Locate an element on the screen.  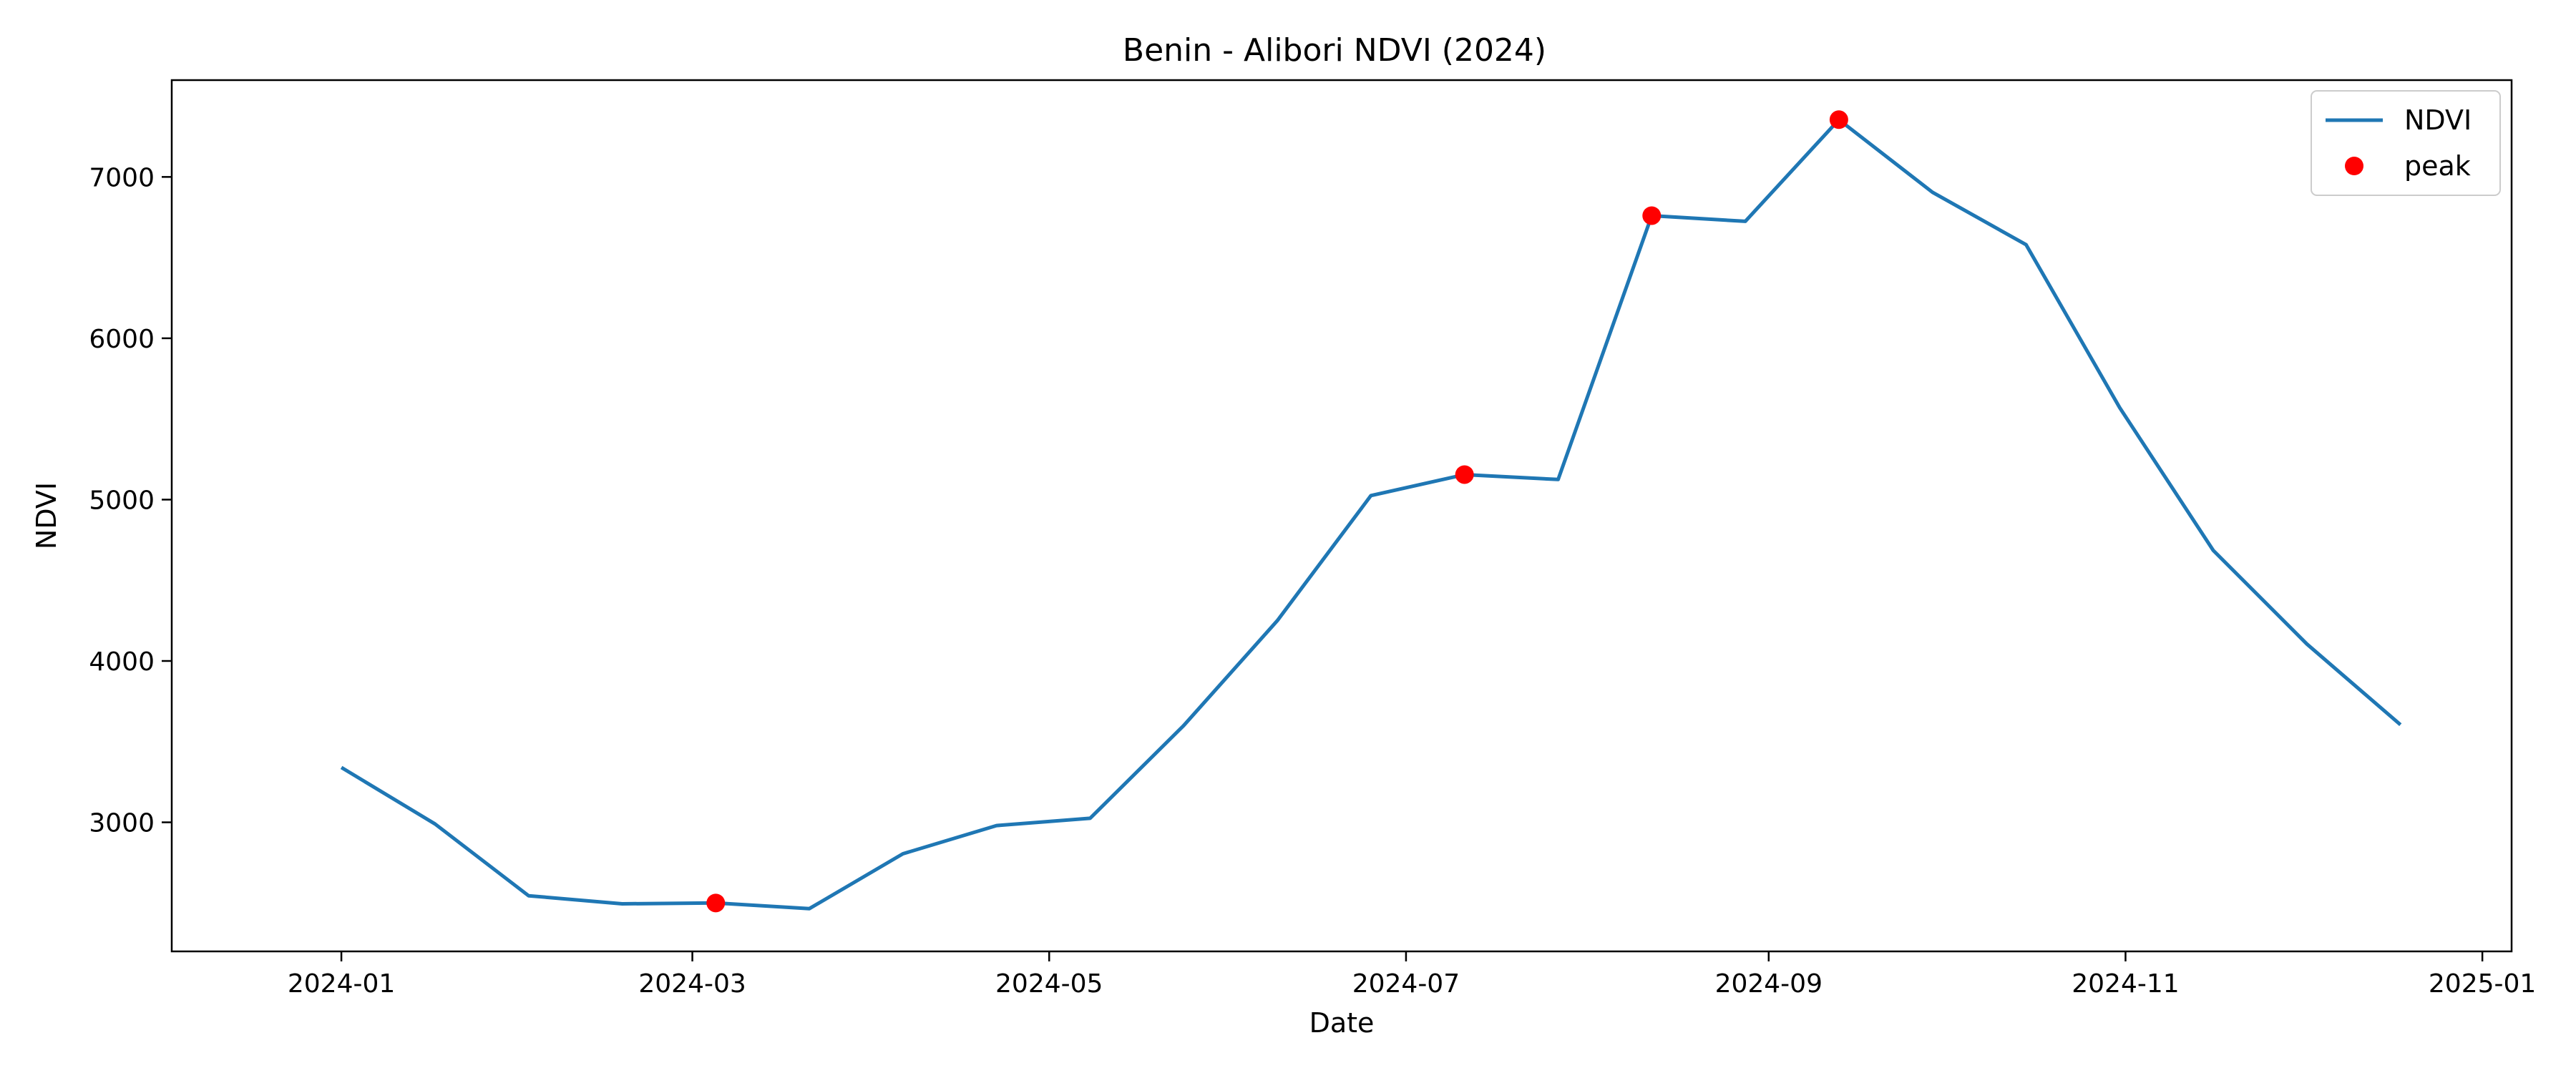
x-tick-label: 2024-05 is located at coordinates (1049, 984).